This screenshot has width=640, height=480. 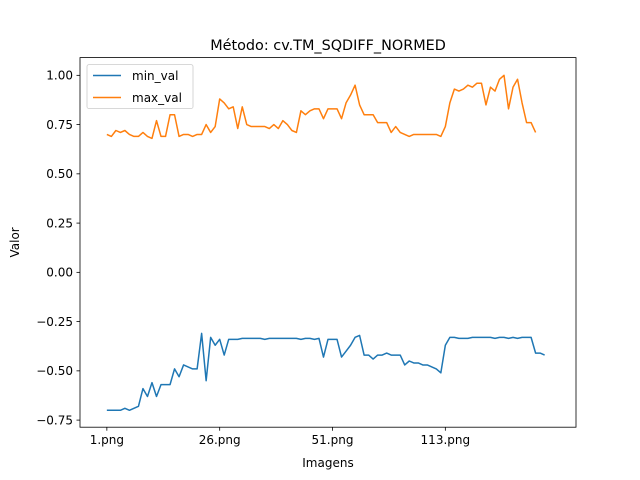 I want to click on series-line-max-val, so click(x=321, y=107).